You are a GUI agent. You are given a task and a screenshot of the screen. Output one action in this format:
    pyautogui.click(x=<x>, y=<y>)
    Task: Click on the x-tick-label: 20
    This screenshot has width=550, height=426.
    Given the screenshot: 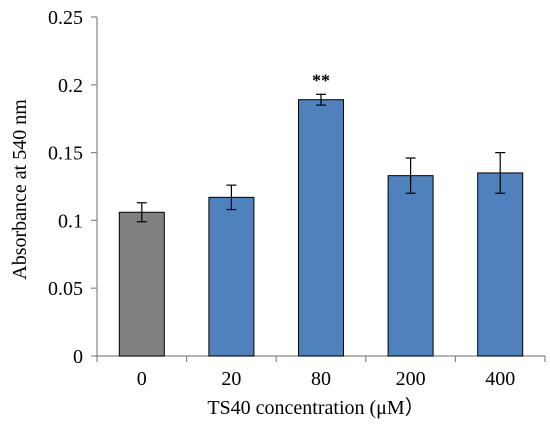 What is the action you would take?
    pyautogui.click(x=231, y=379)
    